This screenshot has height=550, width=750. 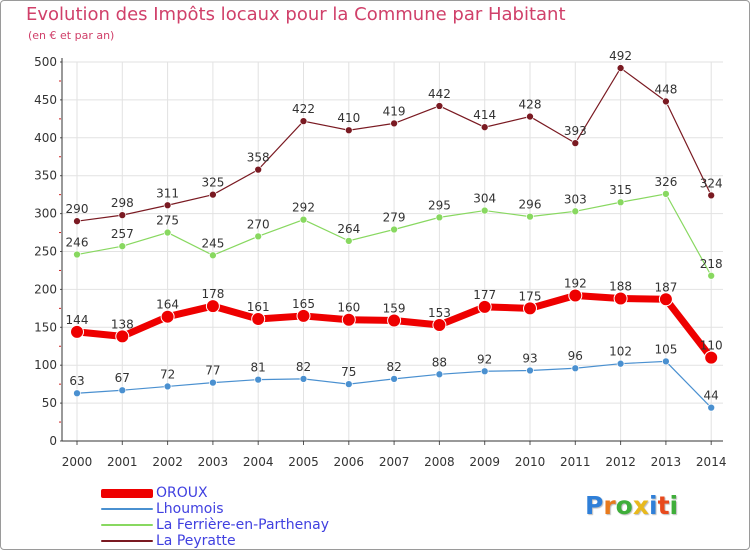 What do you see at coordinates (212, 183) in the screenshot?
I see `data-label: 325` at bounding box center [212, 183].